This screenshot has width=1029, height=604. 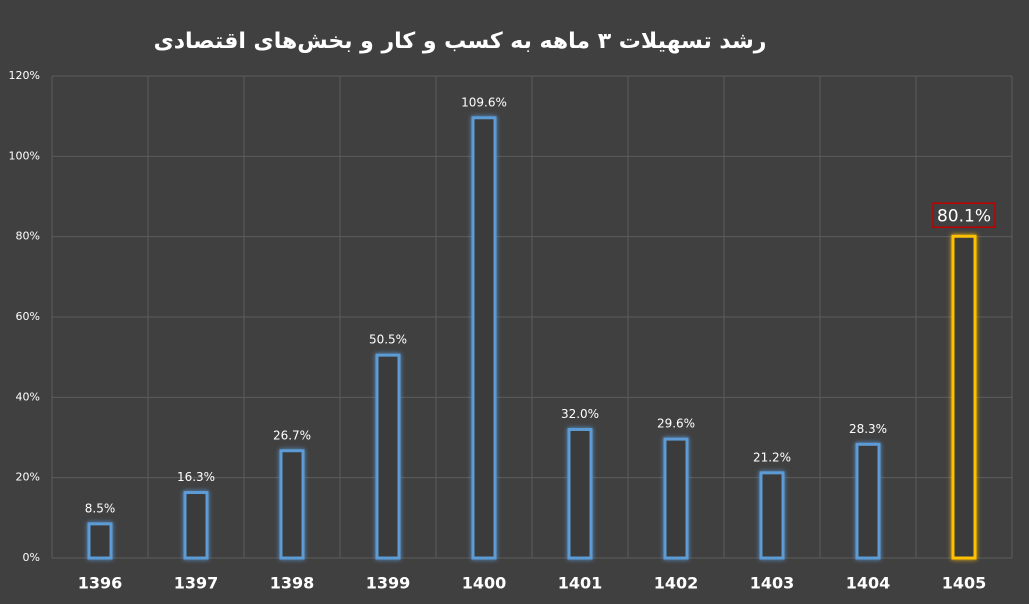 What do you see at coordinates (676, 583) in the screenshot?
I see `x-tick-label: 1402` at bounding box center [676, 583].